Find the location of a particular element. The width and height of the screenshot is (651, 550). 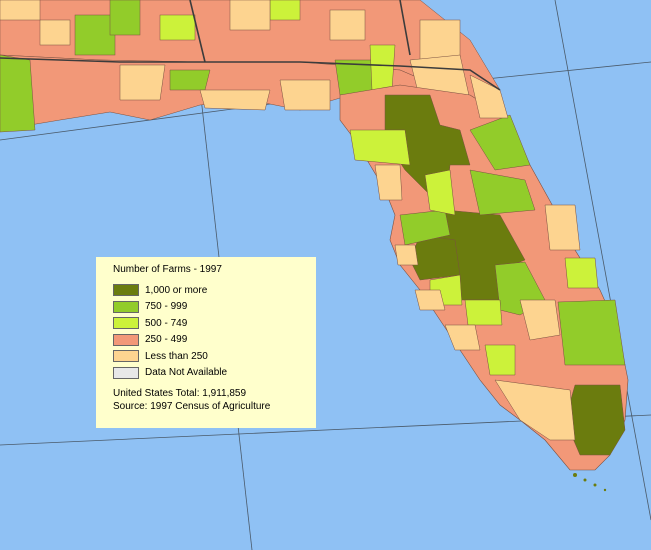

florida-keys is located at coordinates (590, 482).